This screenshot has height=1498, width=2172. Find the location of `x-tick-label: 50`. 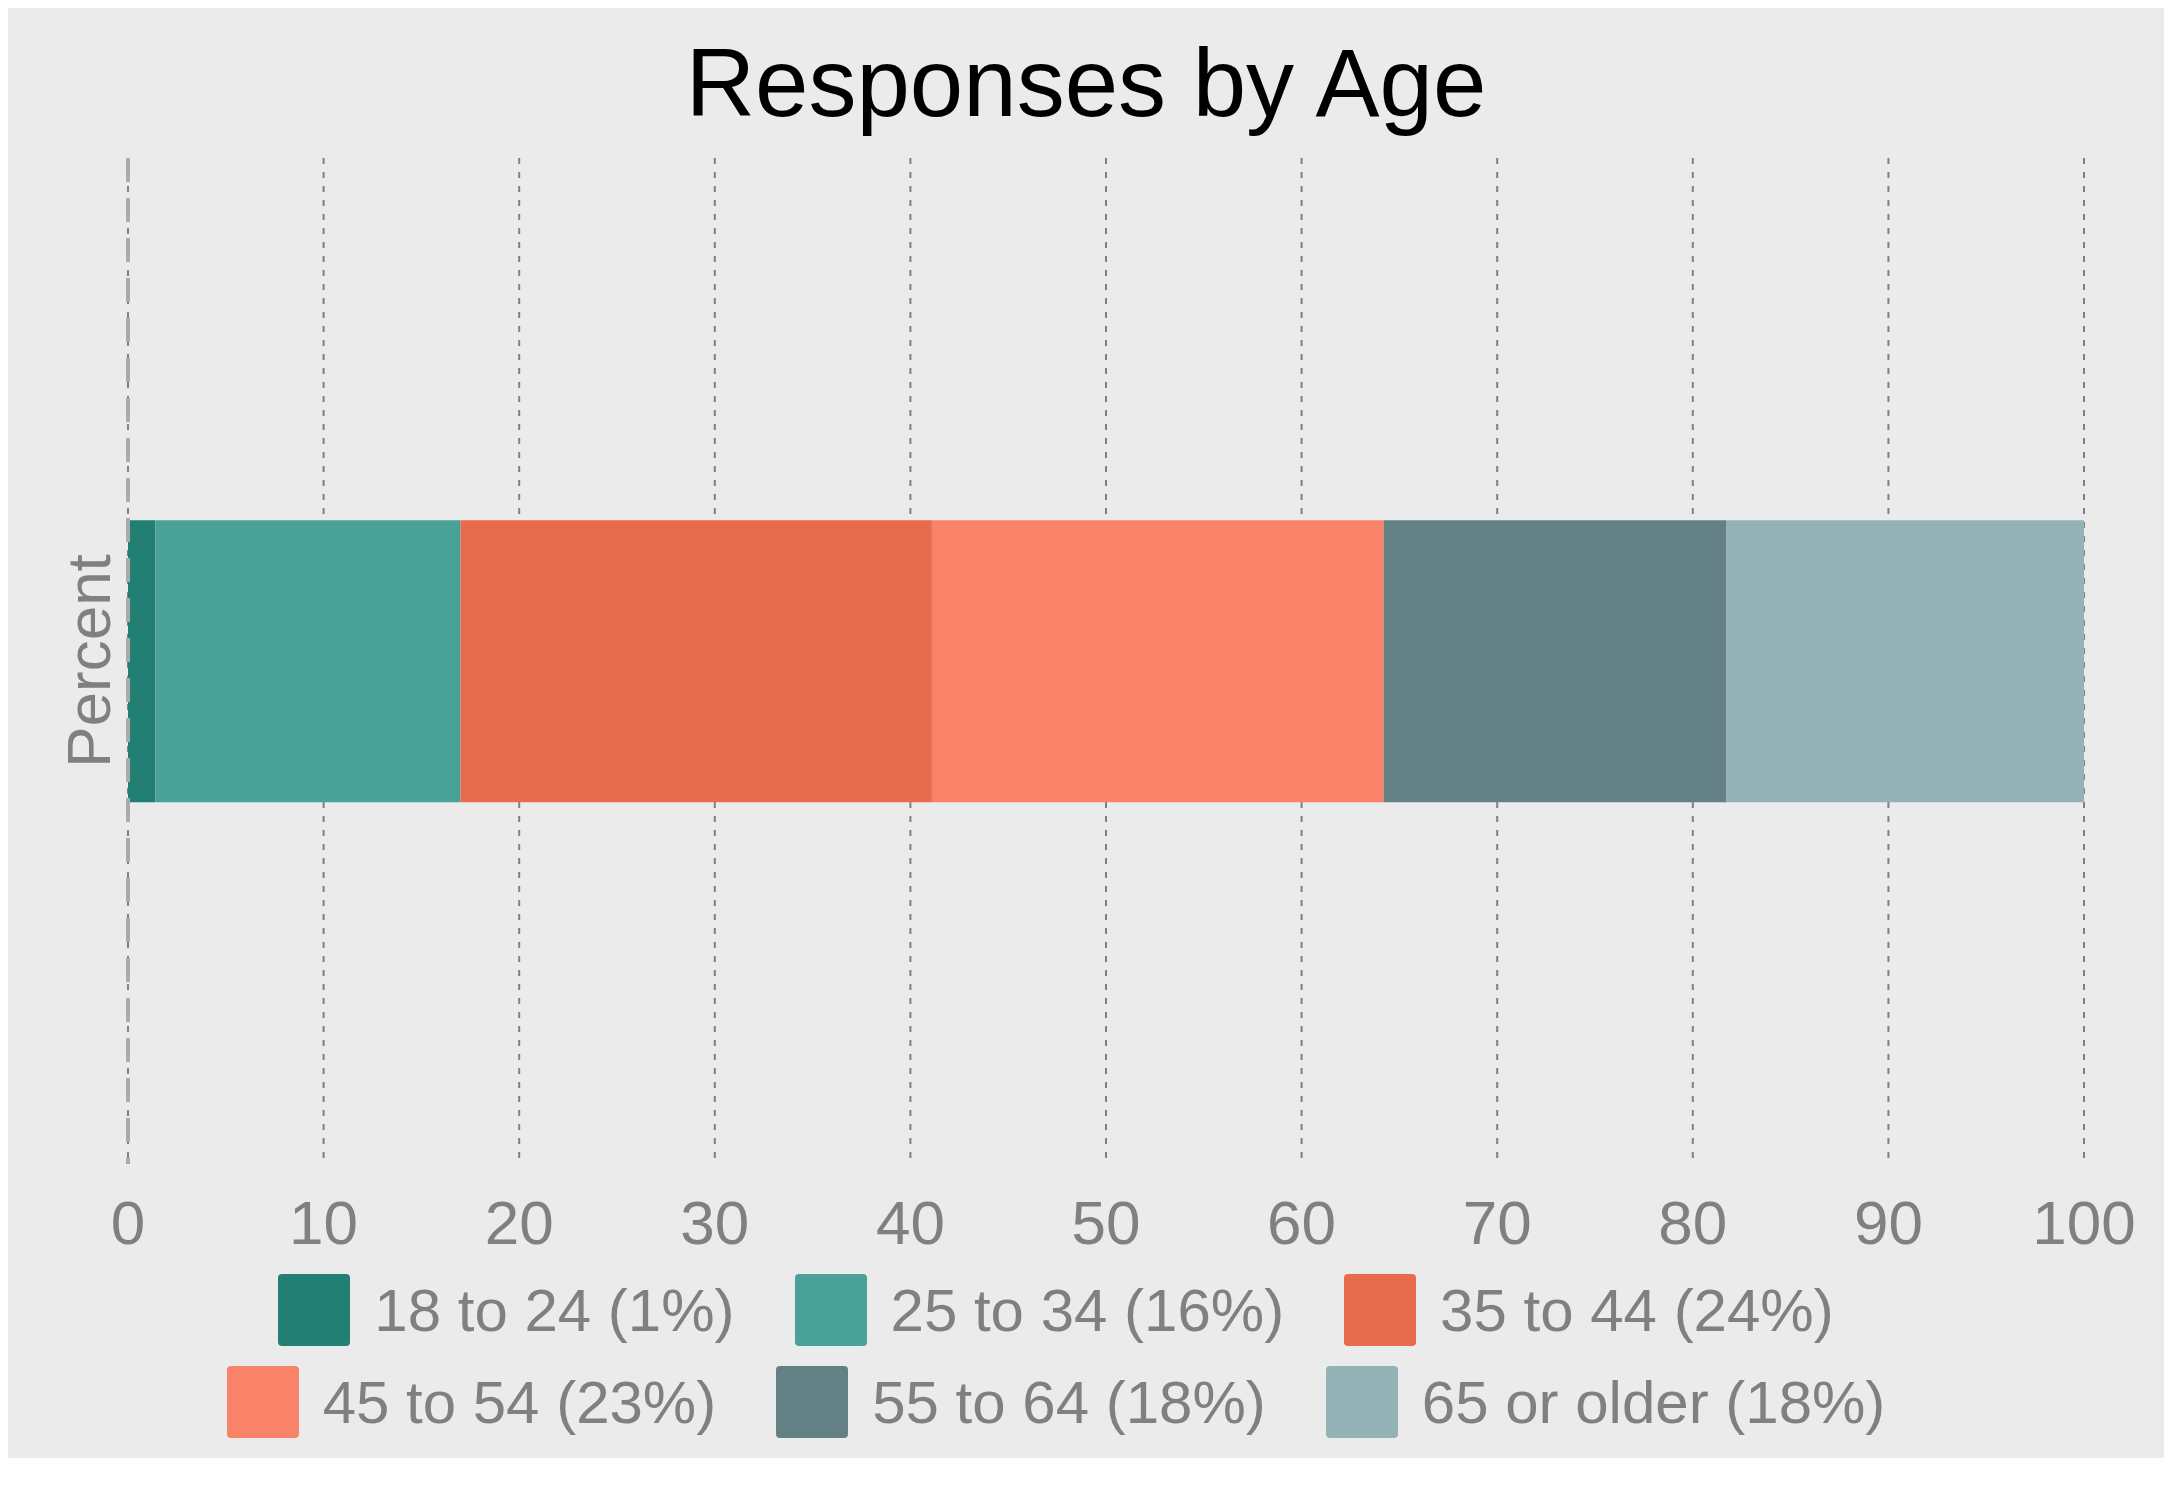

x-tick-label: 50 is located at coordinates (1106, 1223).